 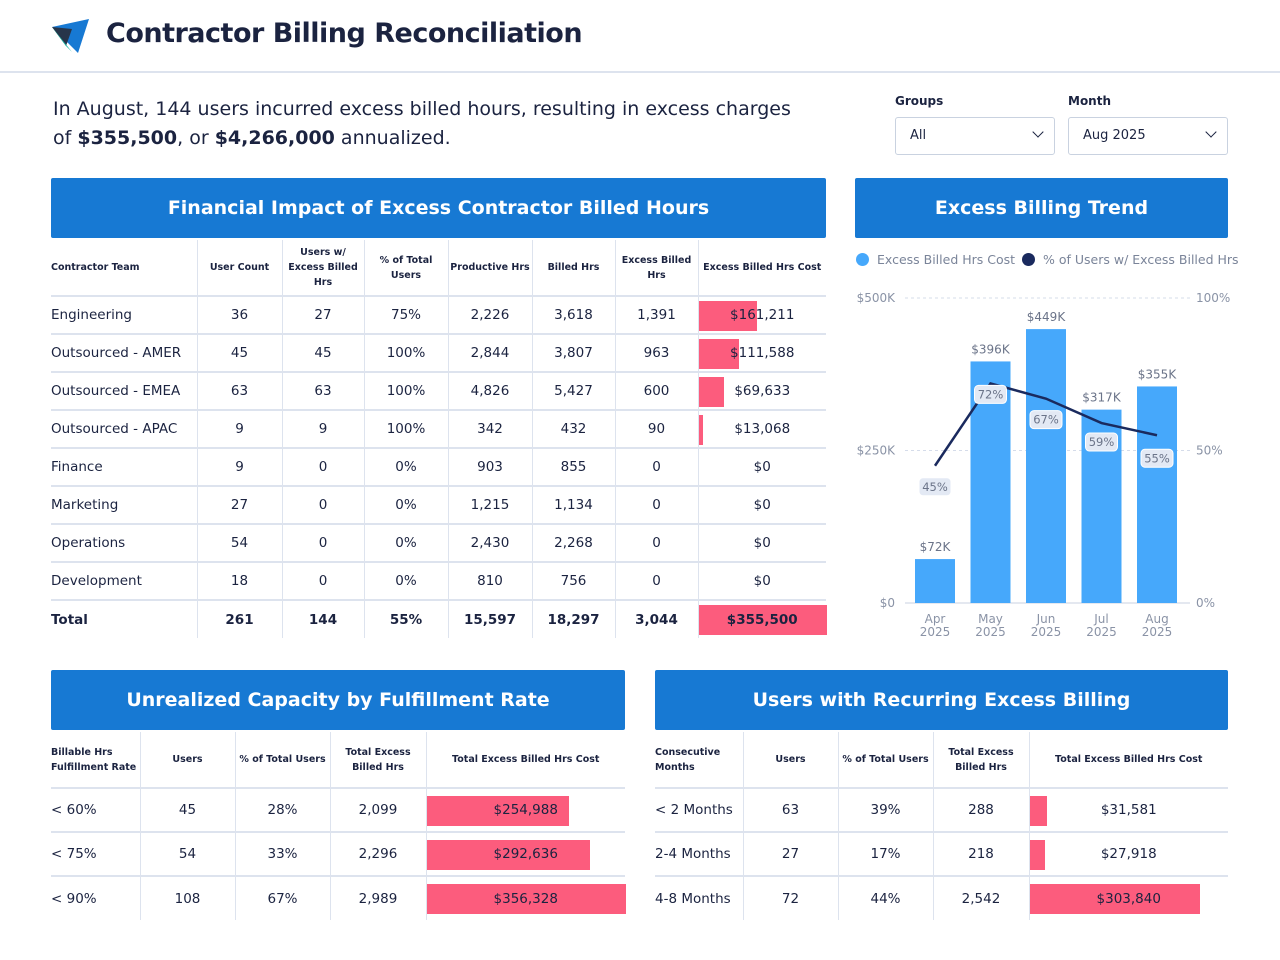 What do you see at coordinates (574, 504) in the screenshot?
I see `table-cell: 1,134` at bounding box center [574, 504].